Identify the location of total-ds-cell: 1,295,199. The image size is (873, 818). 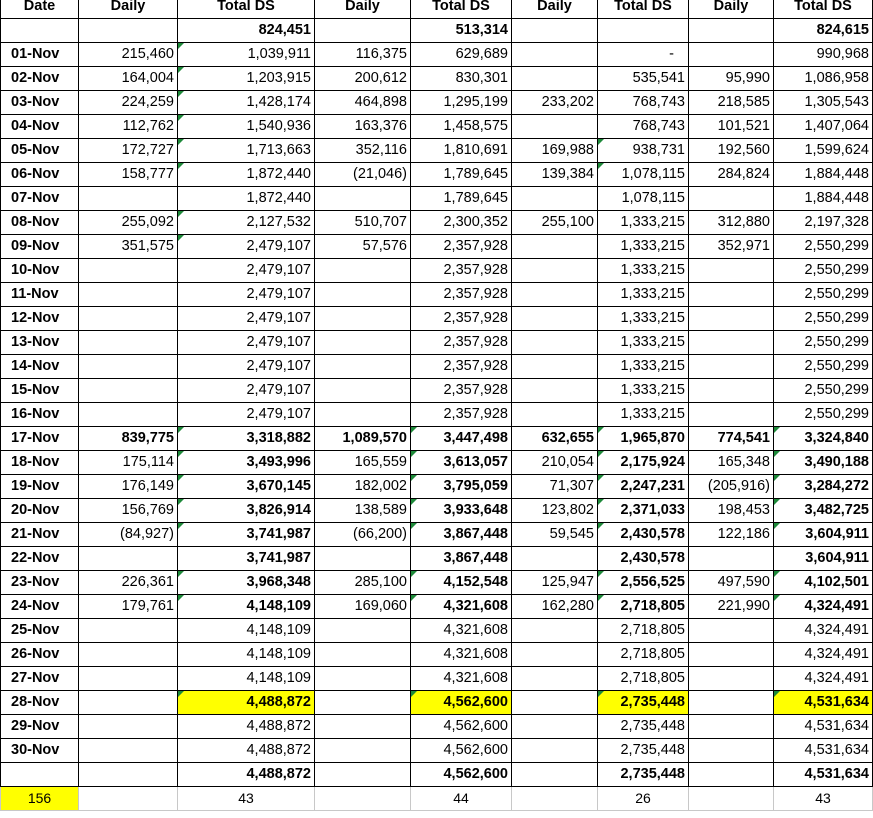
(461, 102).